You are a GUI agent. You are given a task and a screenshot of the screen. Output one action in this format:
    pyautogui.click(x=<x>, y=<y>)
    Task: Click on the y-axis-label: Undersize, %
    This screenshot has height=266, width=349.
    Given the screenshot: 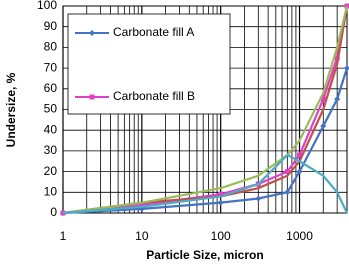 What is the action you would take?
    pyautogui.click(x=11, y=109)
    